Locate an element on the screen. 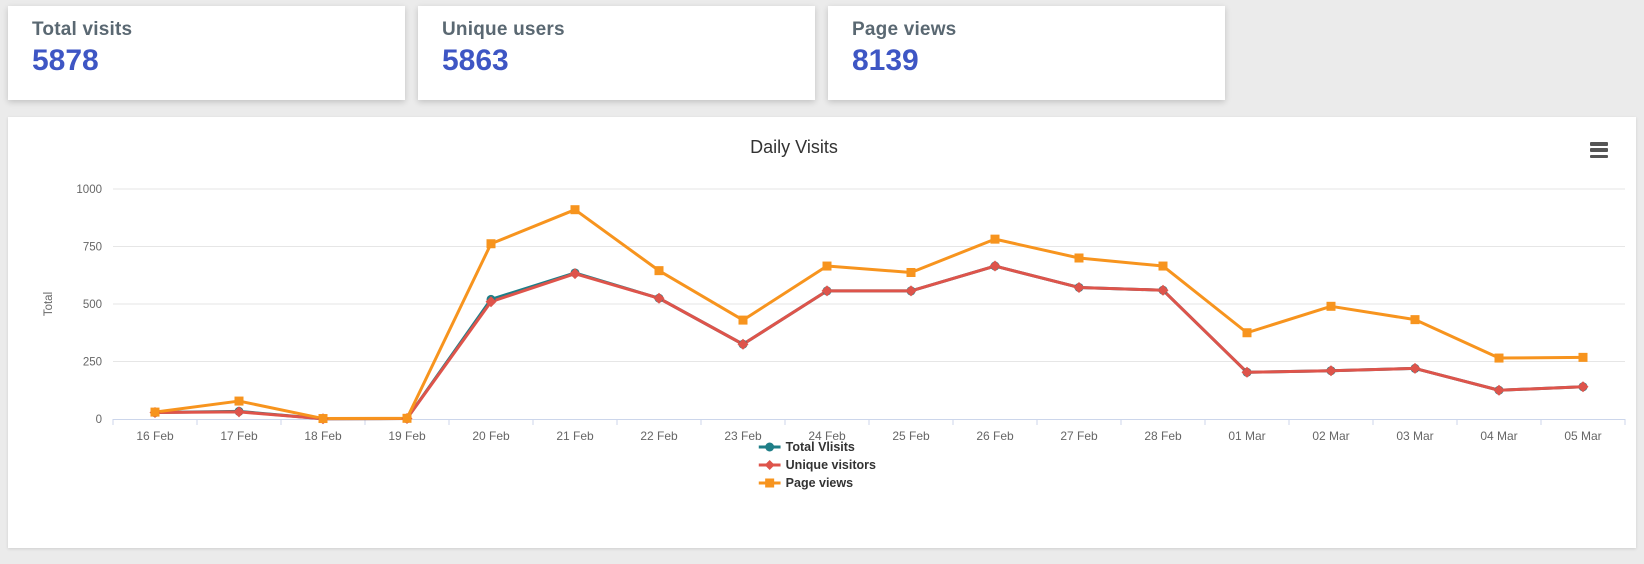  stat-card-value: 5878 is located at coordinates (65, 60).